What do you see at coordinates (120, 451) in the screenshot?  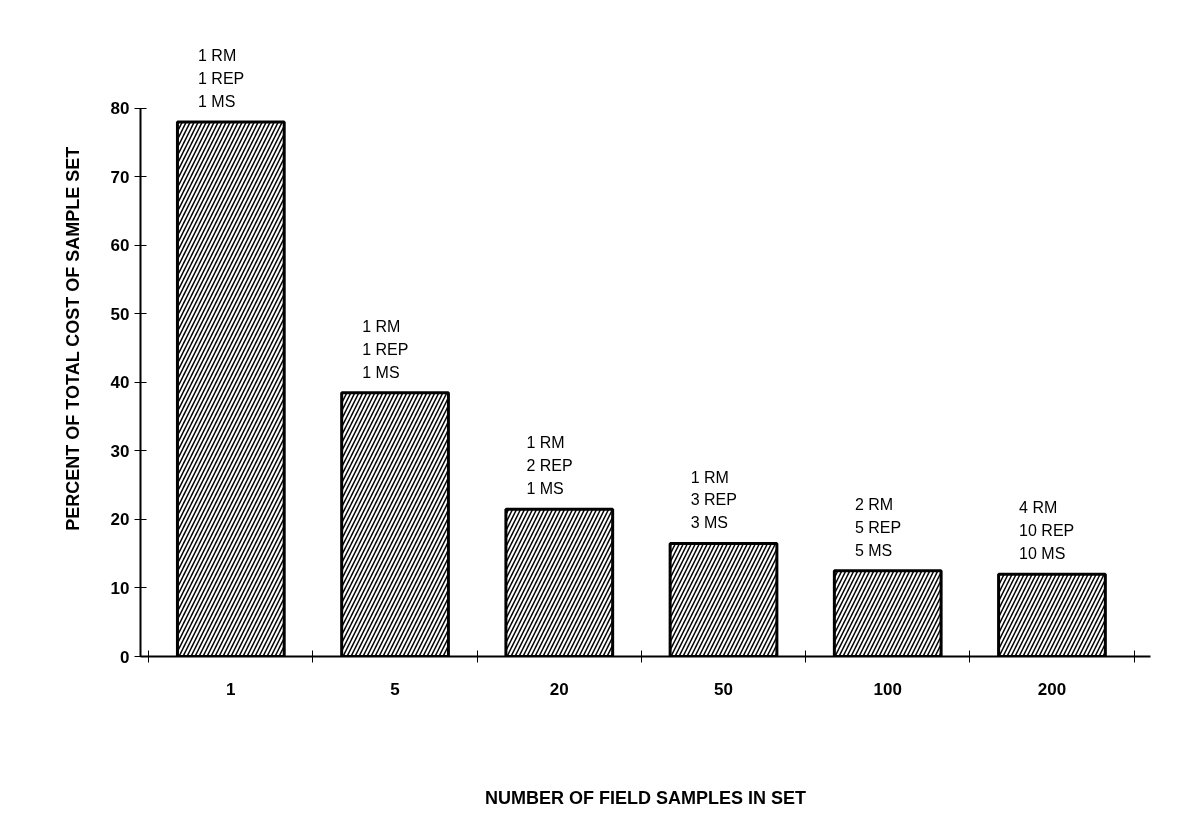 I see `y-tick-label: 30` at bounding box center [120, 451].